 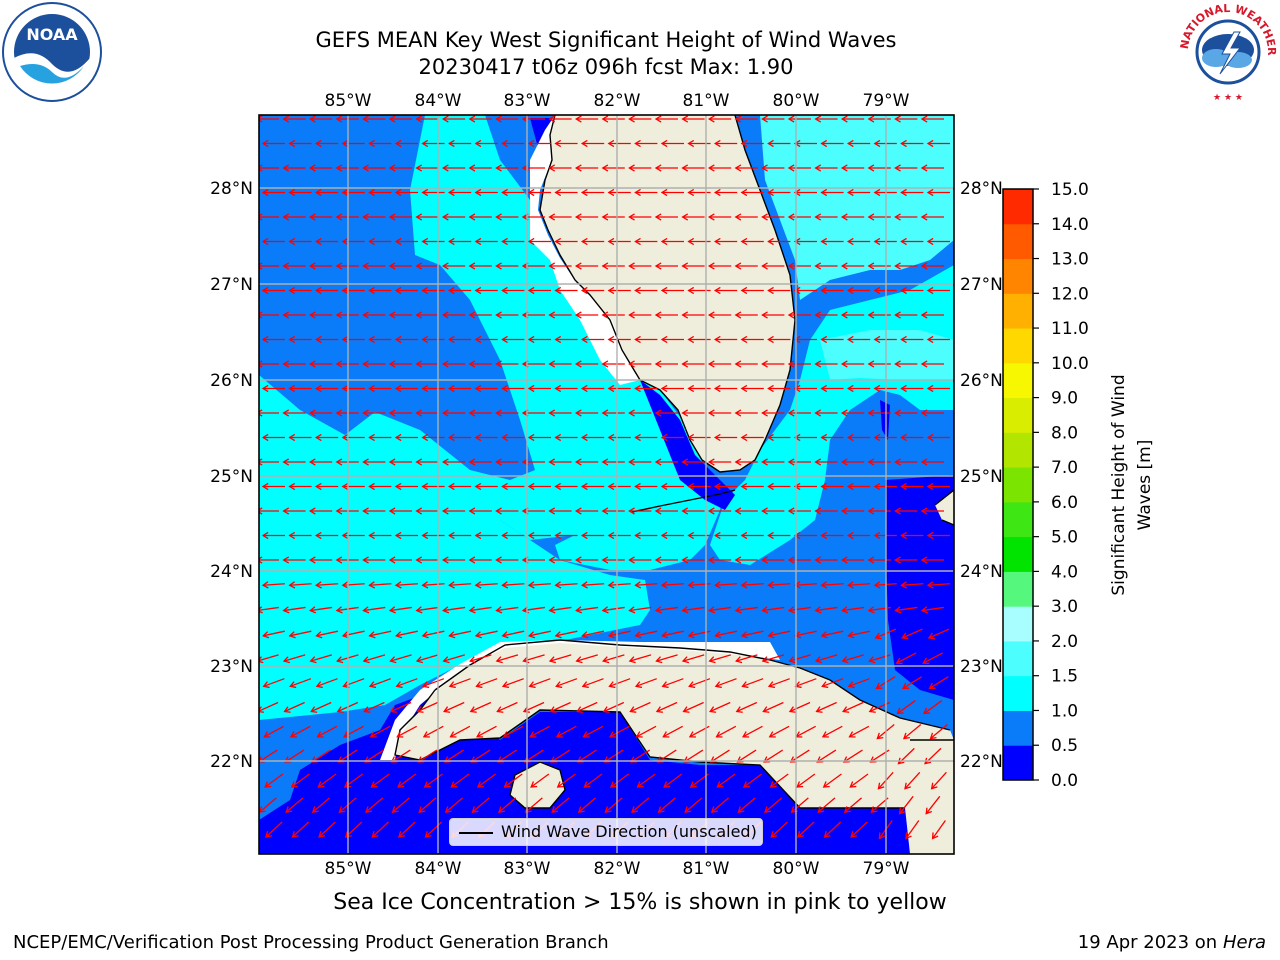 What do you see at coordinates (231, 667) in the screenshot?
I see `lat-label-left: 23°N` at bounding box center [231, 667].